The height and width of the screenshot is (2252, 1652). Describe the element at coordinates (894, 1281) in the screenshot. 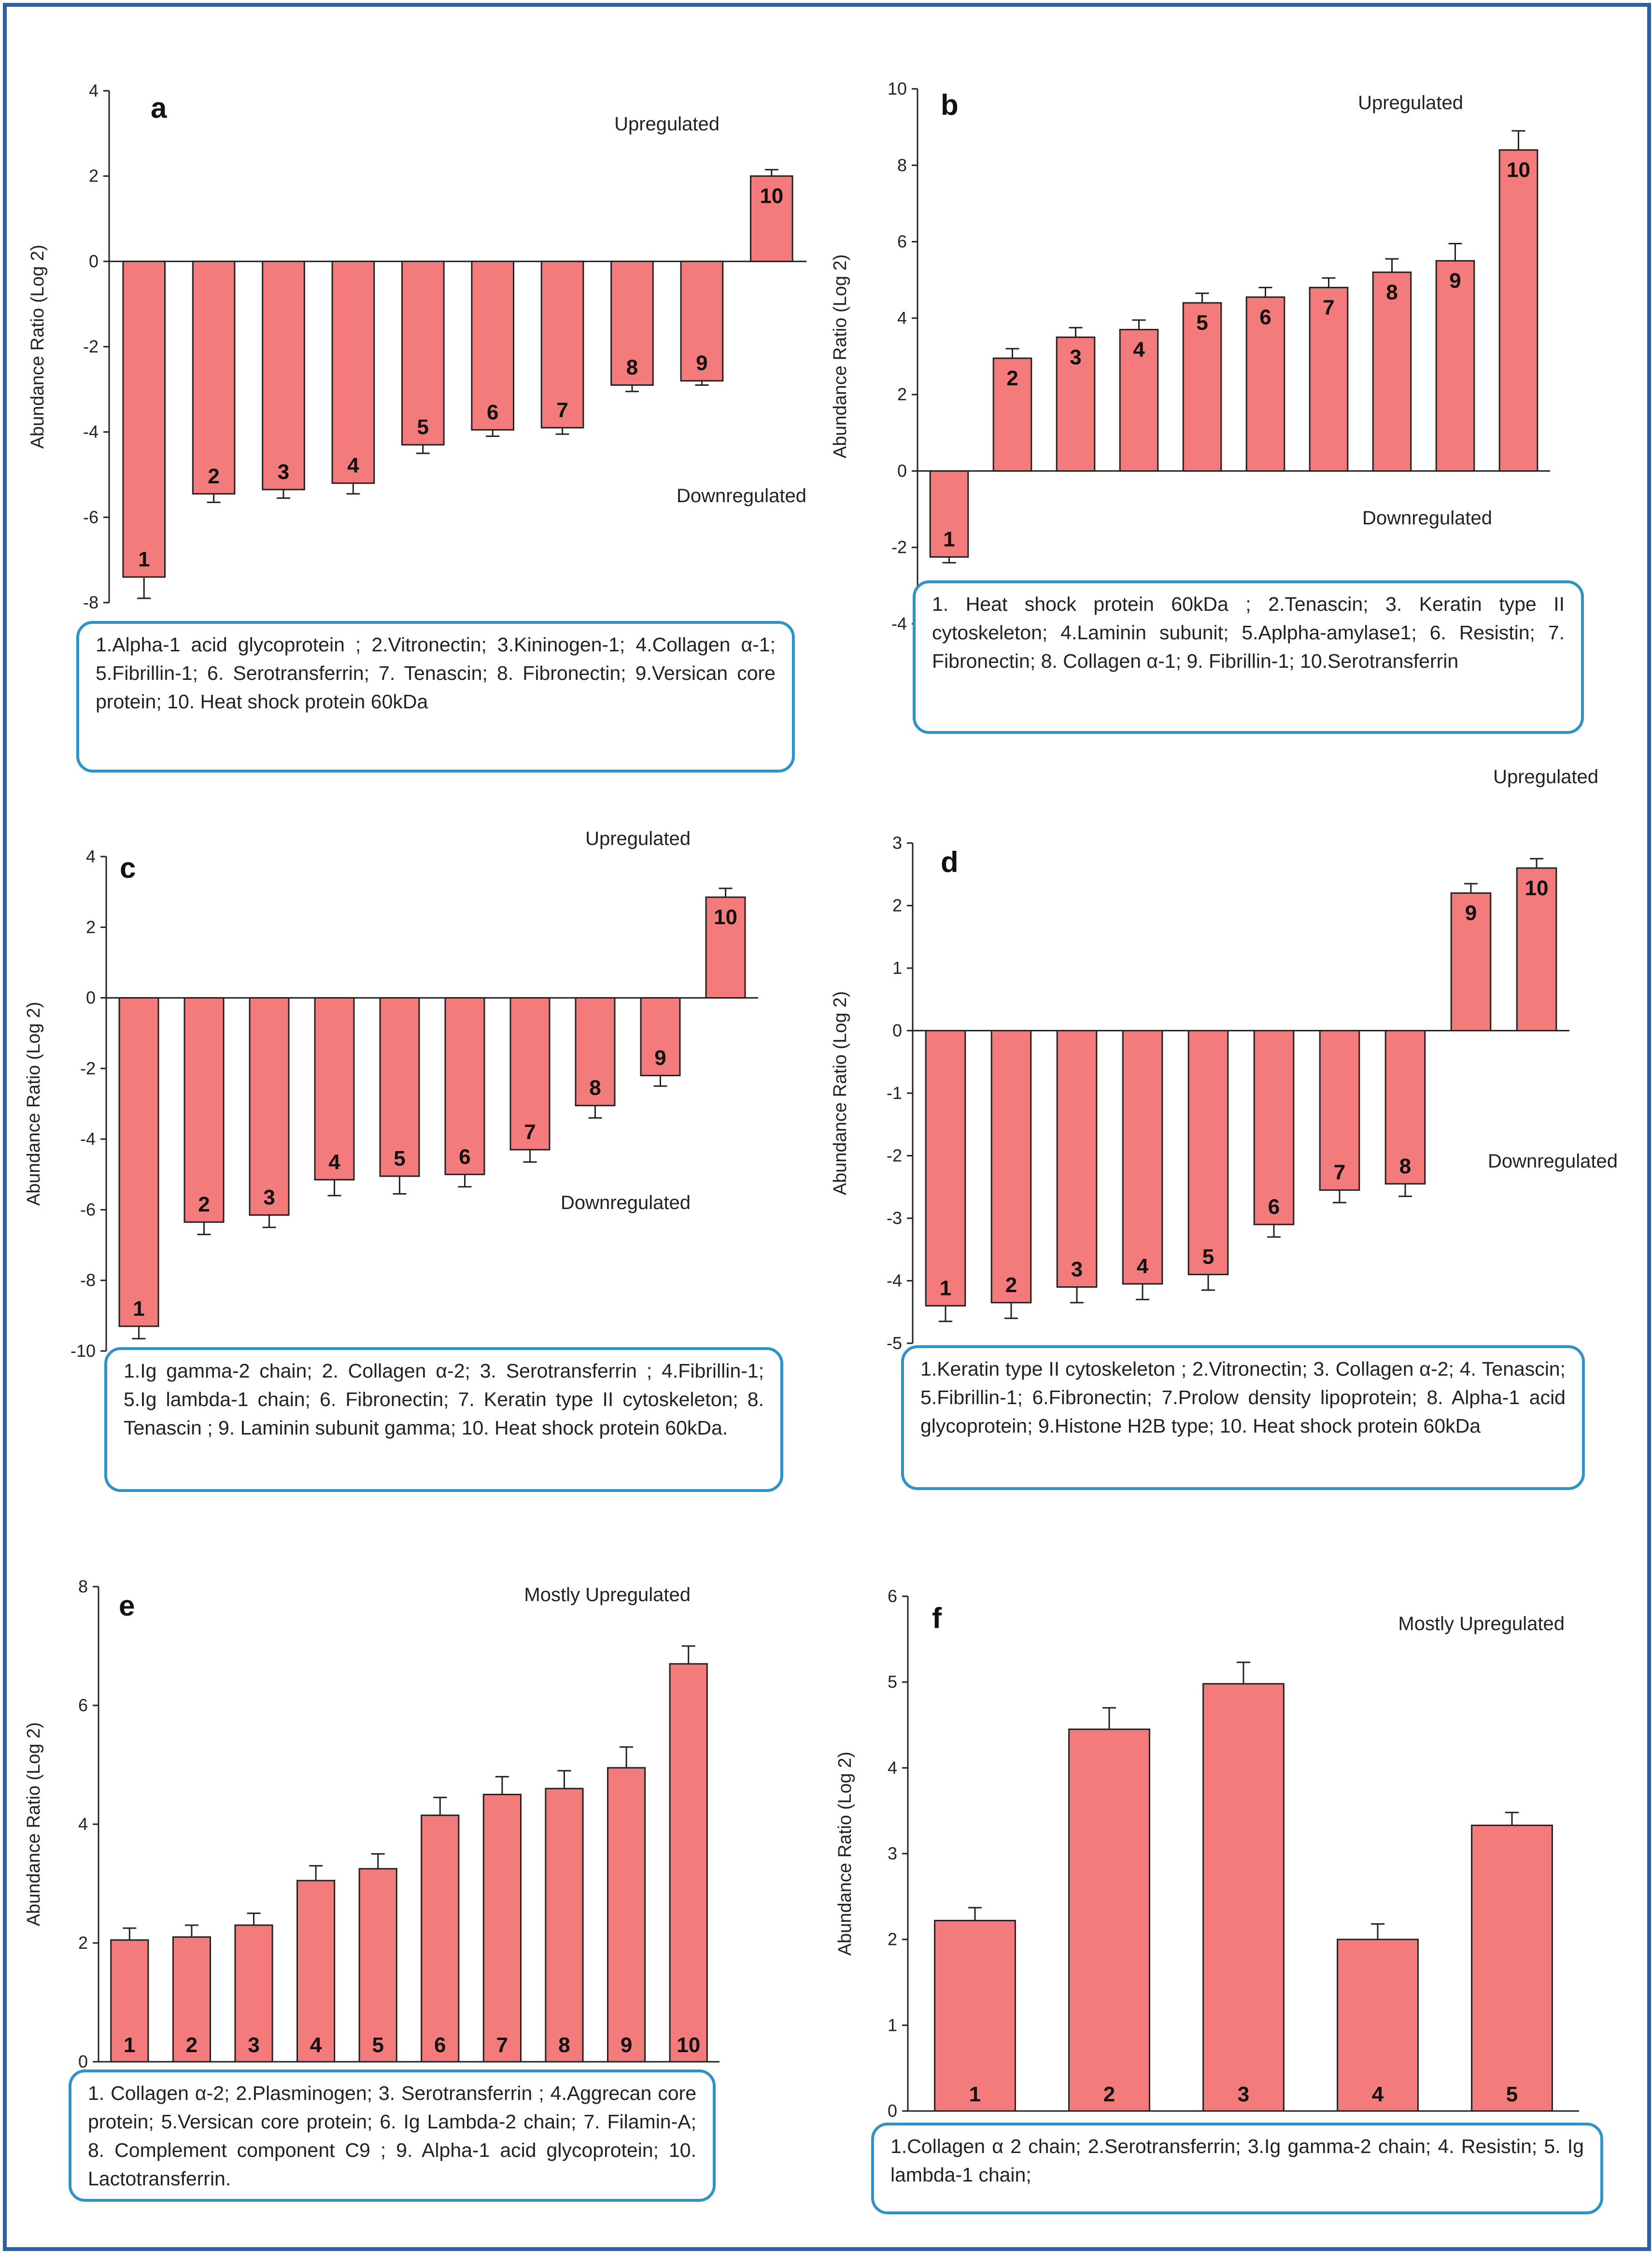

I see `y-tick-label: -4` at that location.